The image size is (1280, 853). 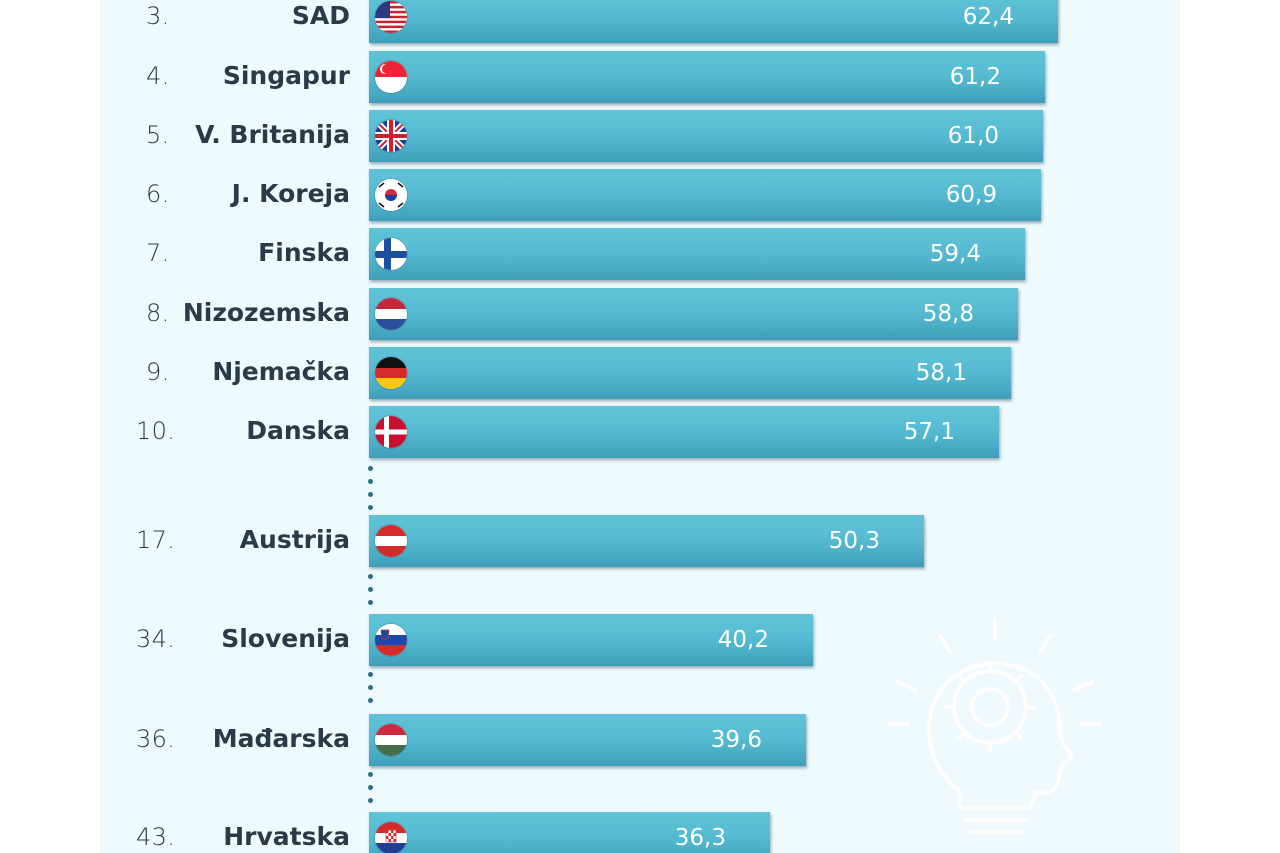 I want to click on country-label: Hrvatska, so click(x=286, y=836).